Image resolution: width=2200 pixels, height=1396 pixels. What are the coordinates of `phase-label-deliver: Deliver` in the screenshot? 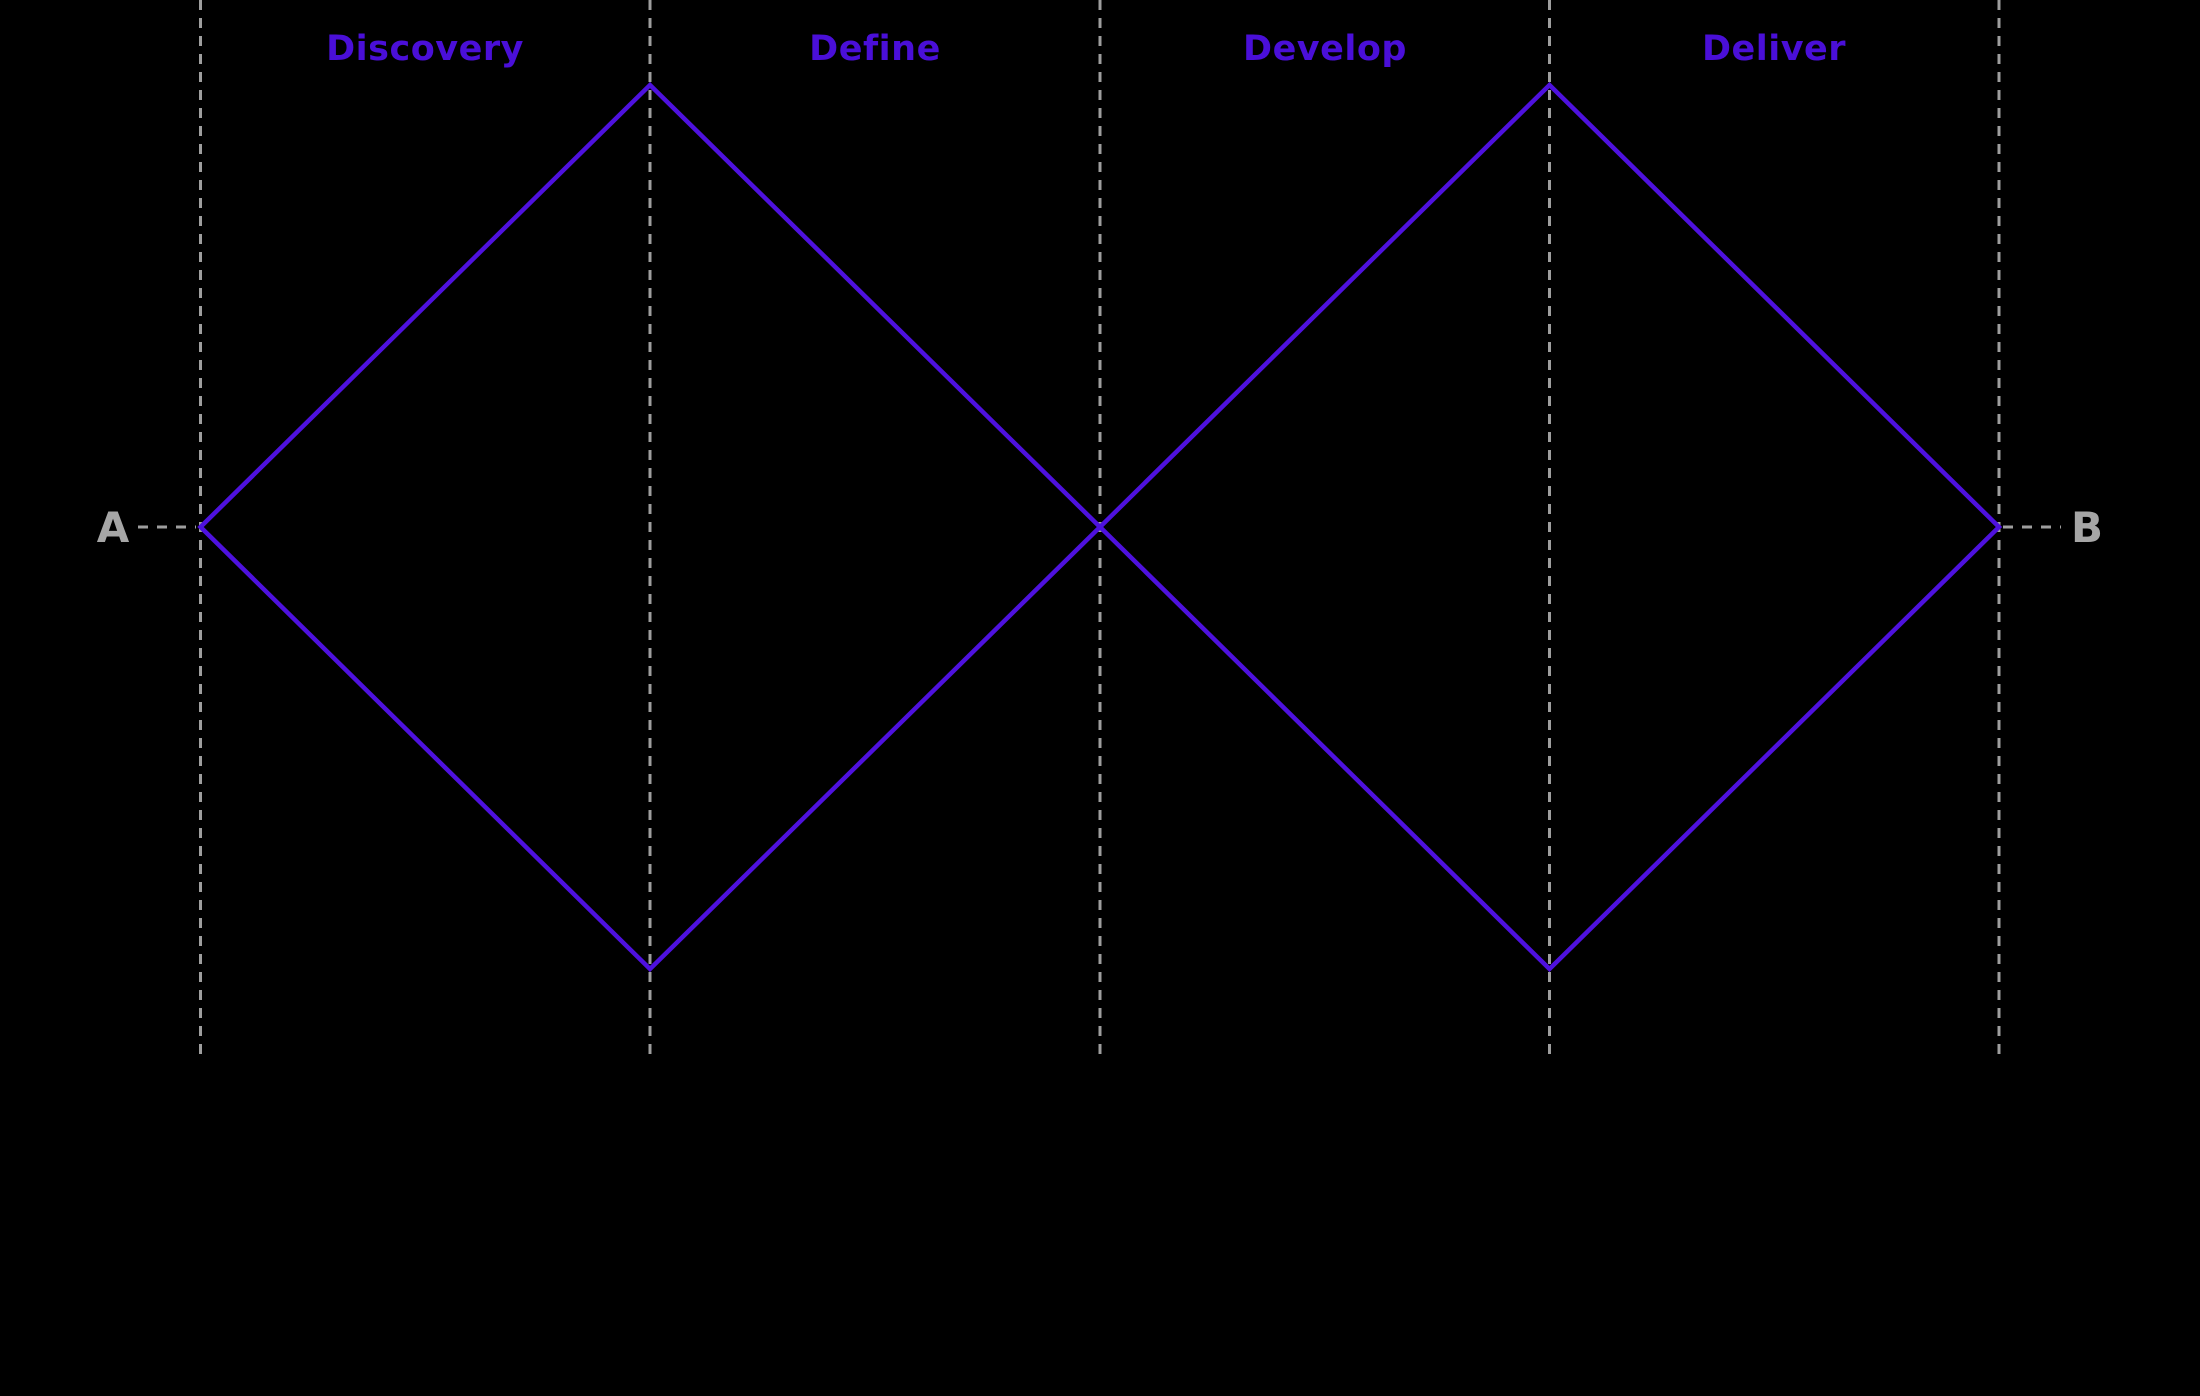 It's located at (1774, 49).